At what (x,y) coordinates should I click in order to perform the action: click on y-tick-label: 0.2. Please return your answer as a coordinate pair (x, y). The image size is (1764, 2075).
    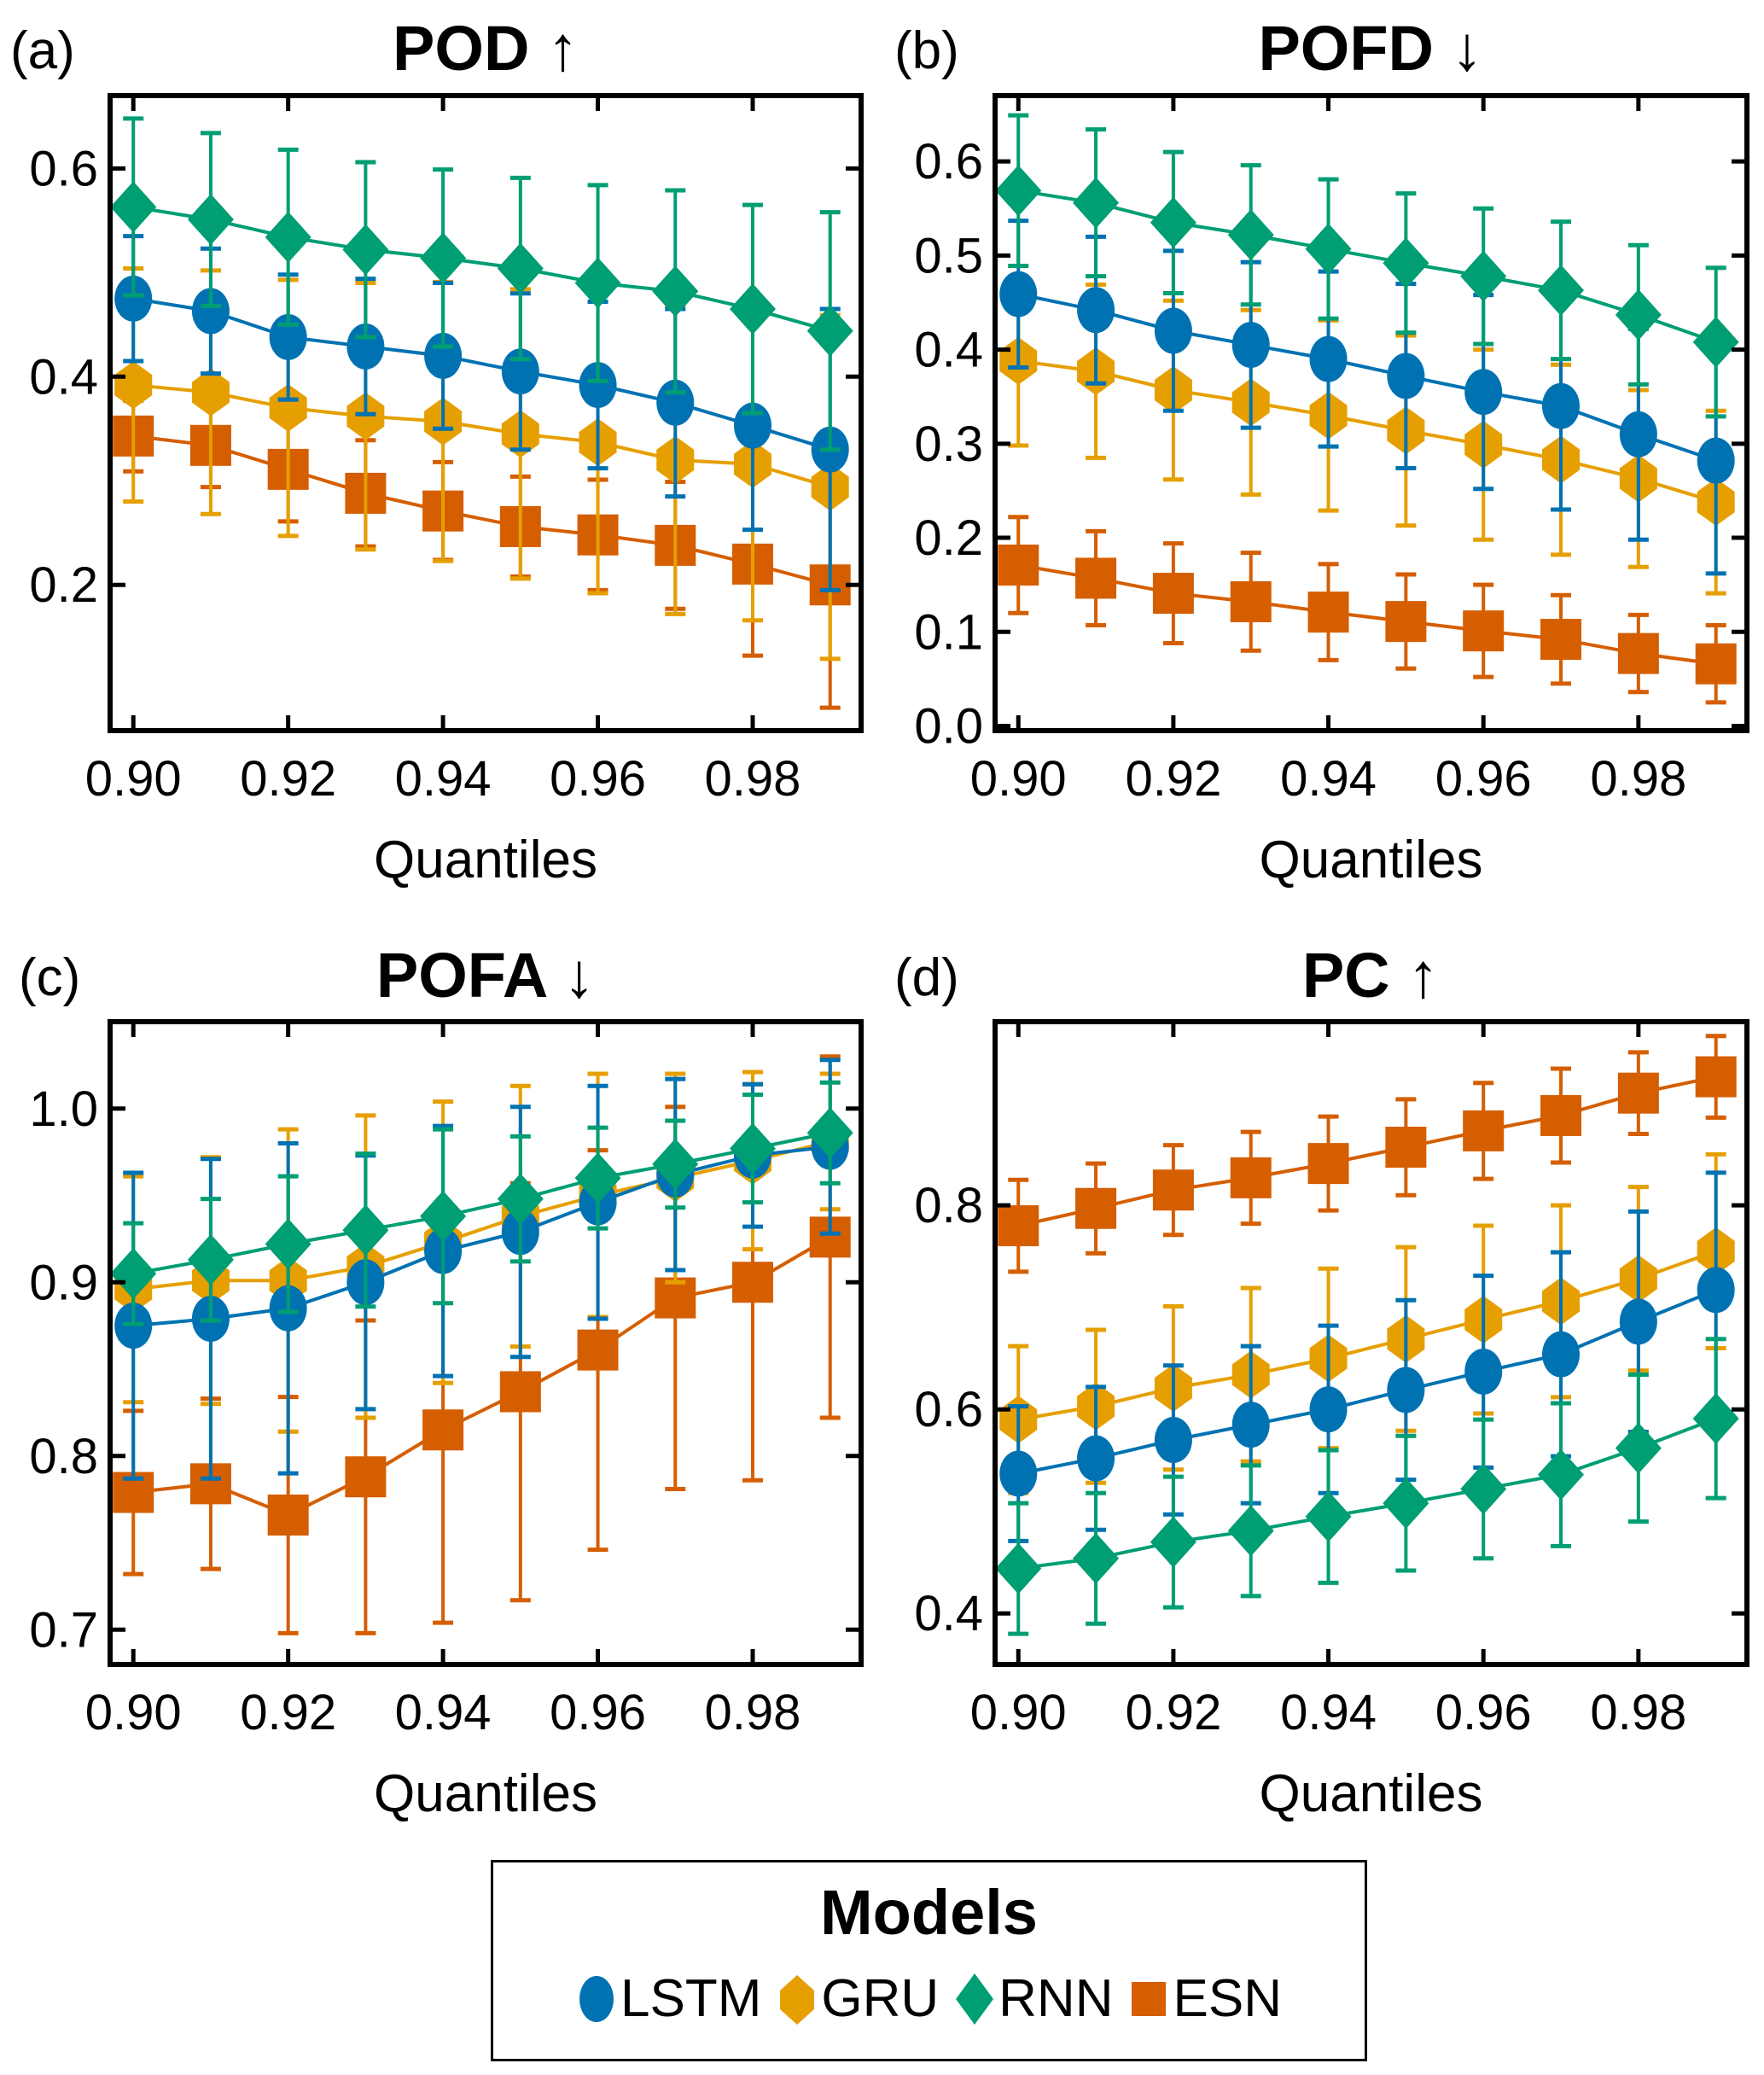
    Looking at the image, I should click on (64, 585).